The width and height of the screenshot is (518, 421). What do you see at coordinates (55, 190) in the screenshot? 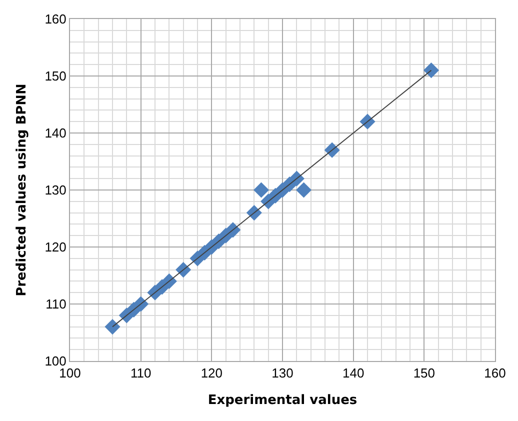
I see `y-tick-label: 130` at bounding box center [55, 190].